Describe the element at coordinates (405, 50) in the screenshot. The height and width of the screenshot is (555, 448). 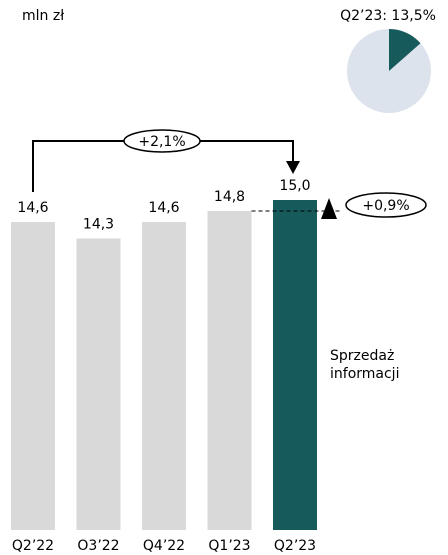
I see `pie-slice` at that location.